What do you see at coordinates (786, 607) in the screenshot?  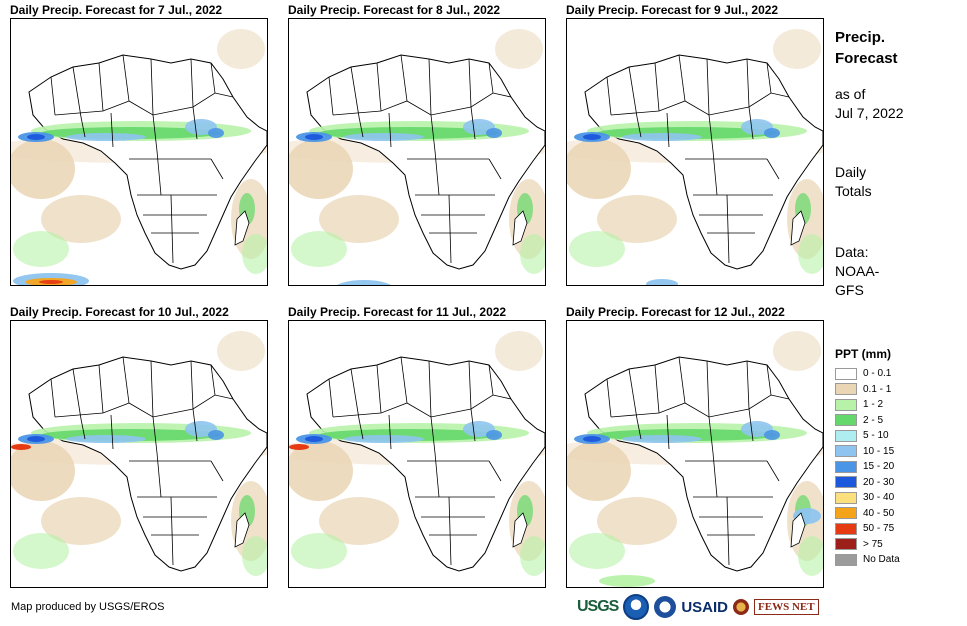 I see `fews-net-logo: FEWS NET` at bounding box center [786, 607].